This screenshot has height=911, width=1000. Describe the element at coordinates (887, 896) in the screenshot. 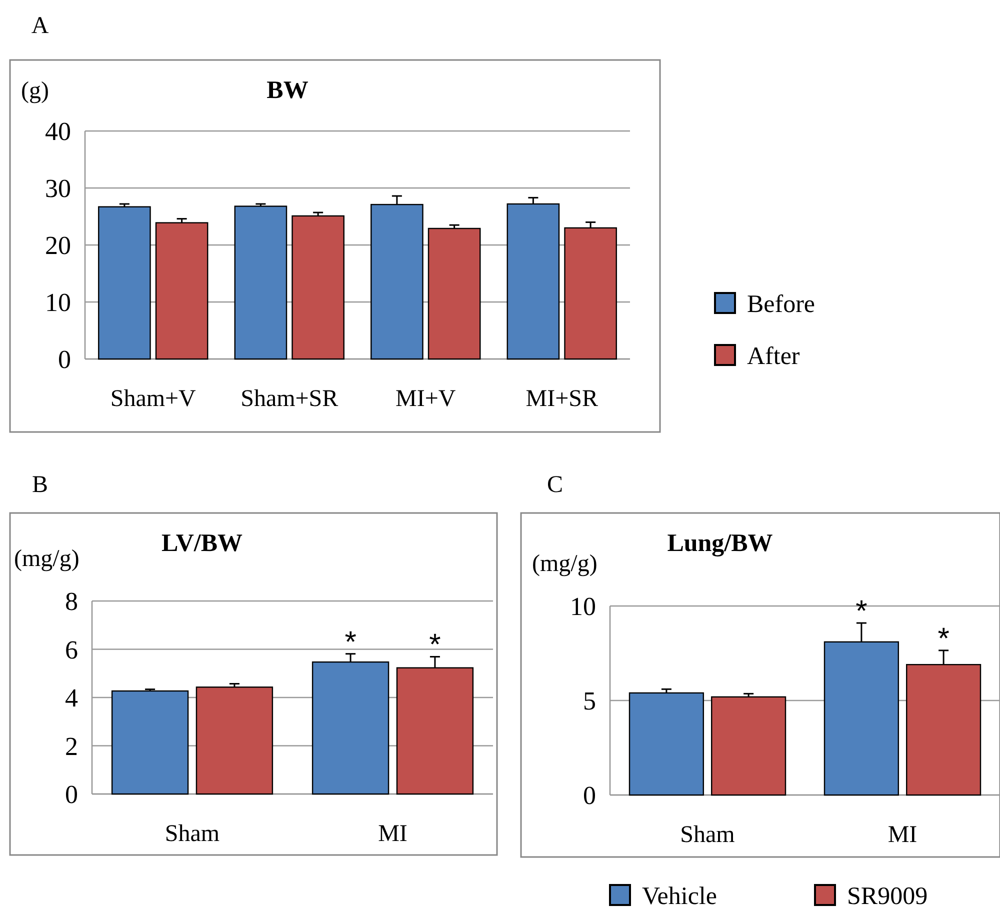

I see `legend-label: SR9009` at that location.